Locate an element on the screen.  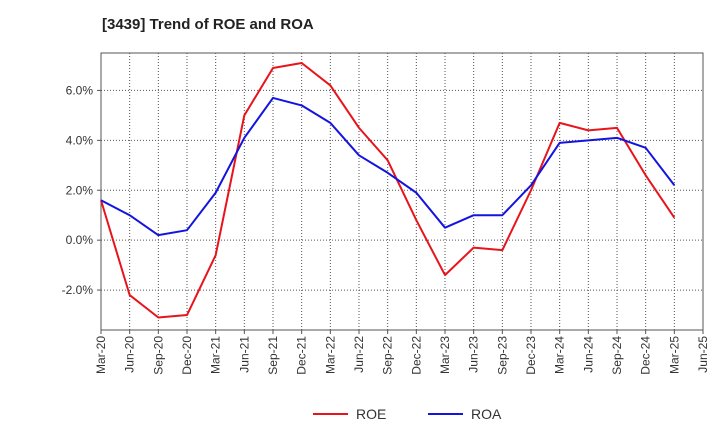
y-tick-label: 0.0% is located at coordinates (80, 240).